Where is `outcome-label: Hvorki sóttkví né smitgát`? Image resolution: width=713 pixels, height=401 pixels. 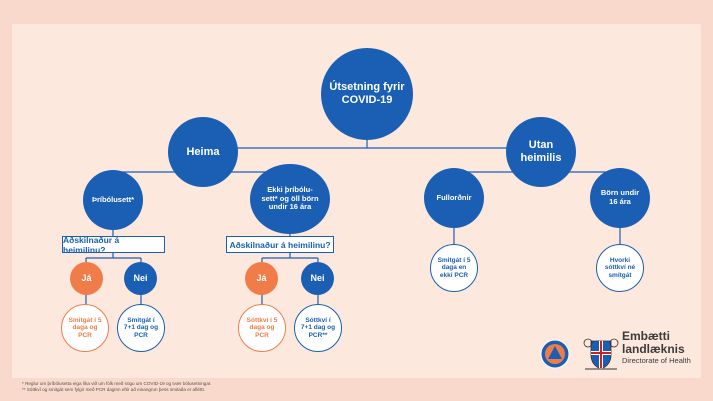
outcome-label: Hvorki sóttkví né smitgát is located at coordinates (620, 267).